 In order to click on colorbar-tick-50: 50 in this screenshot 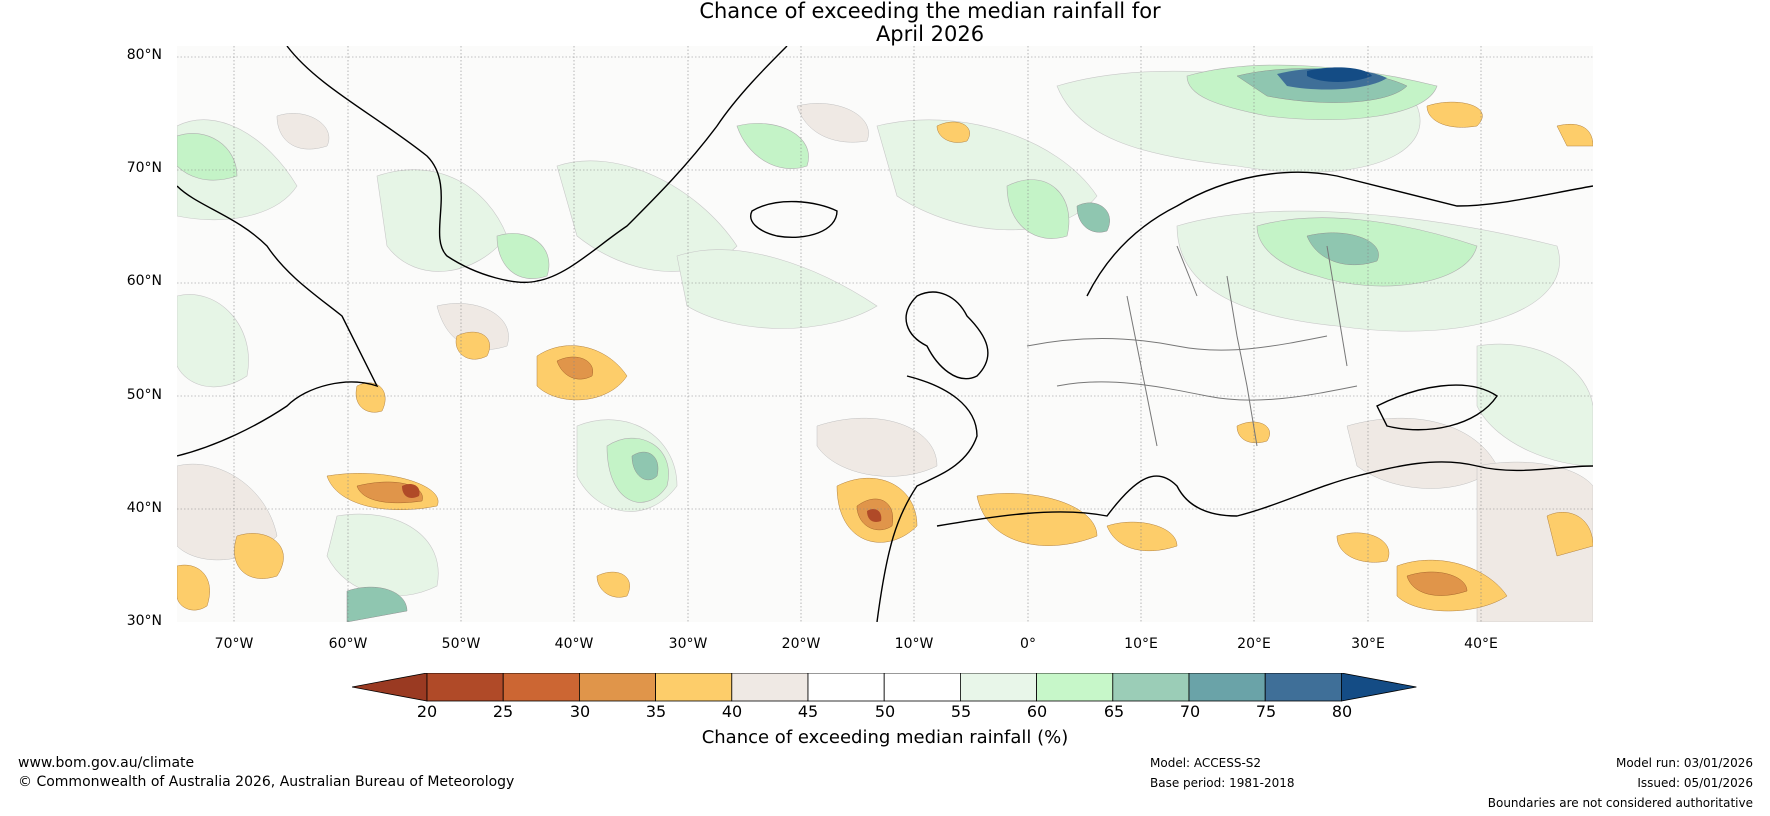, I will do `click(885, 711)`.